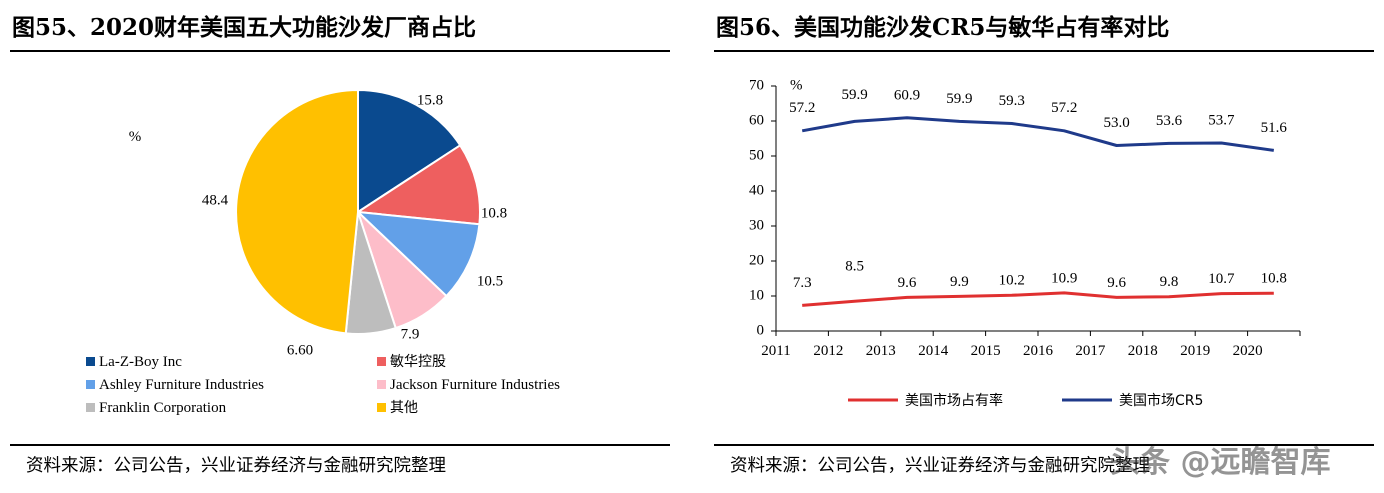 The width and height of the screenshot is (1384, 493). What do you see at coordinates (756, 155) in the screenshot?
I see `y-tick-label: 50` at bounding box center [756, 155].